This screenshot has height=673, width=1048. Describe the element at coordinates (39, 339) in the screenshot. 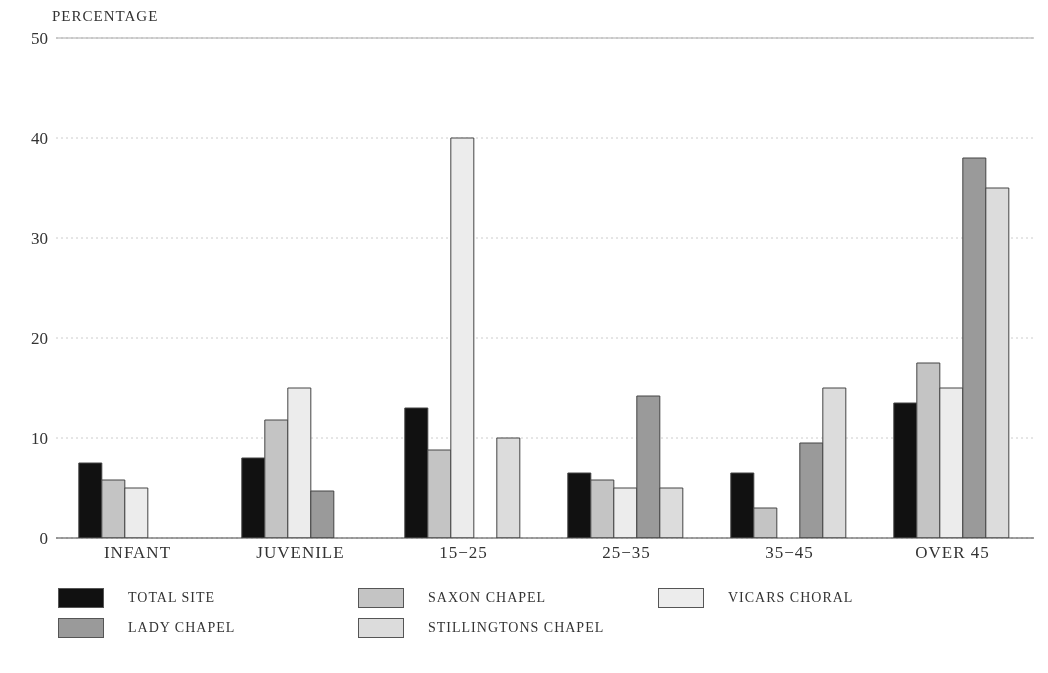

I see `y-tick-label: 20` at that location.